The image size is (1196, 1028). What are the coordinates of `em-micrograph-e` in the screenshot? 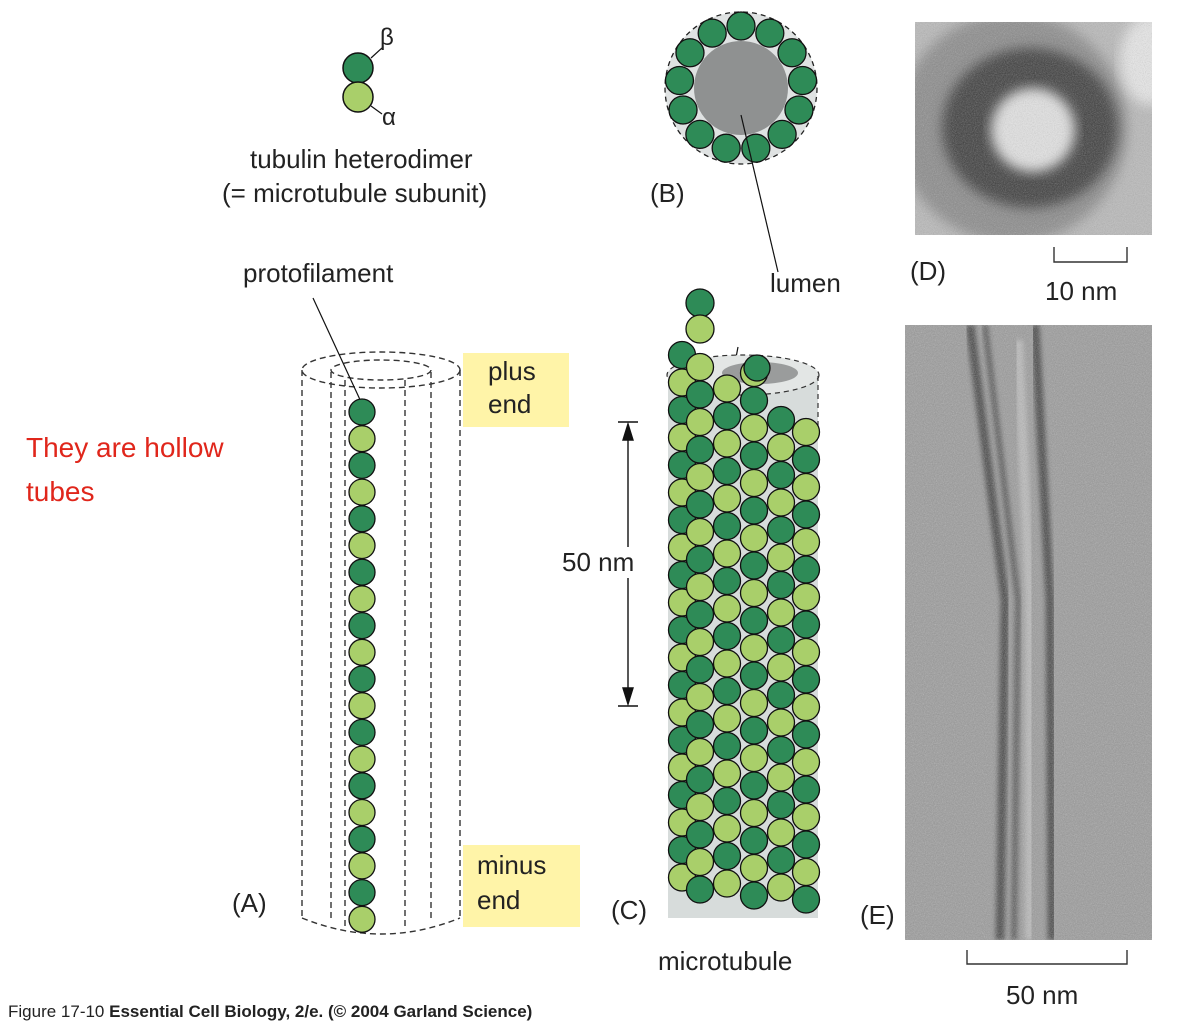 It's located at (1028, 632).